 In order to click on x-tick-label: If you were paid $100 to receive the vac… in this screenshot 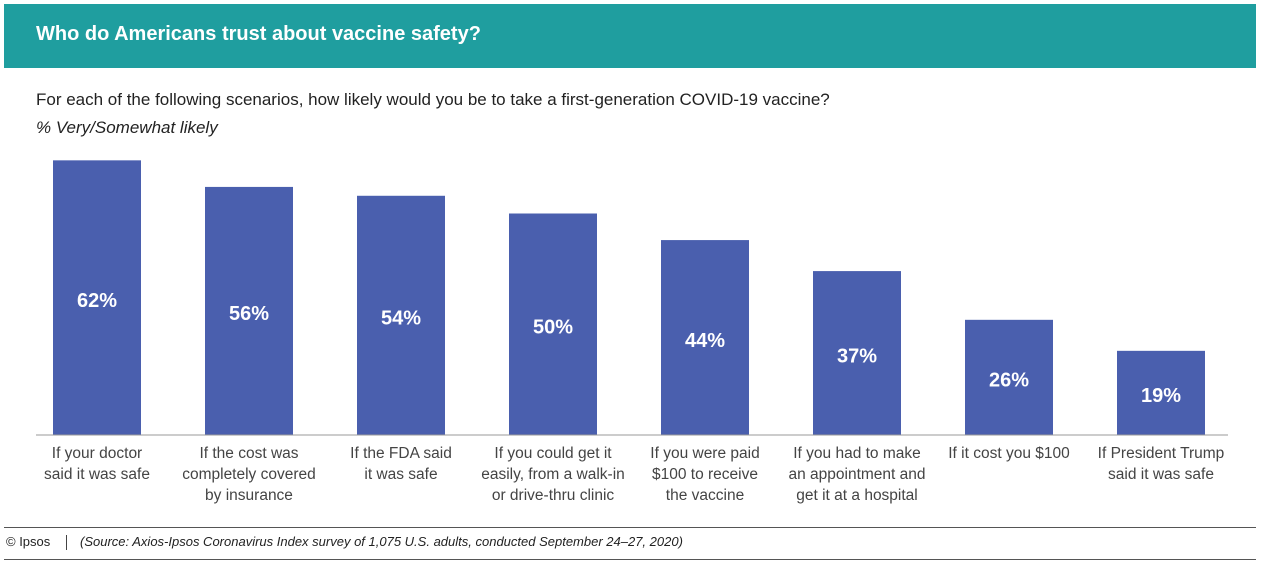, I will do `click(705, 474)`.